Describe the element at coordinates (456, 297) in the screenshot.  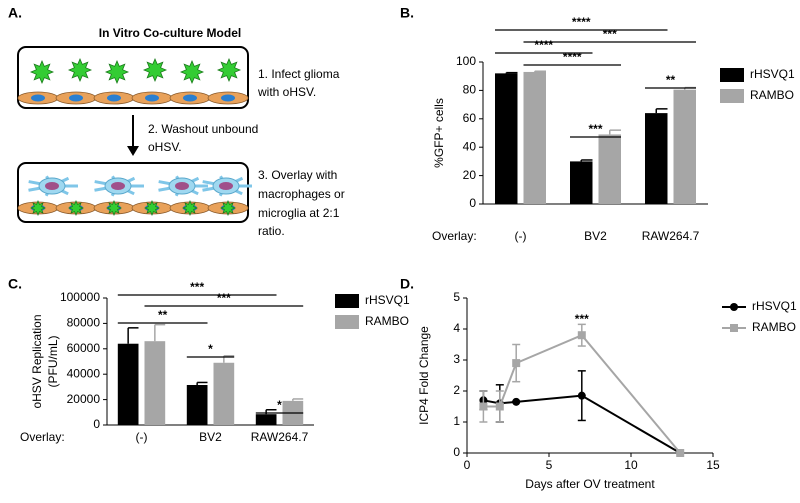
I see `y-tick-label: 5` at that location.